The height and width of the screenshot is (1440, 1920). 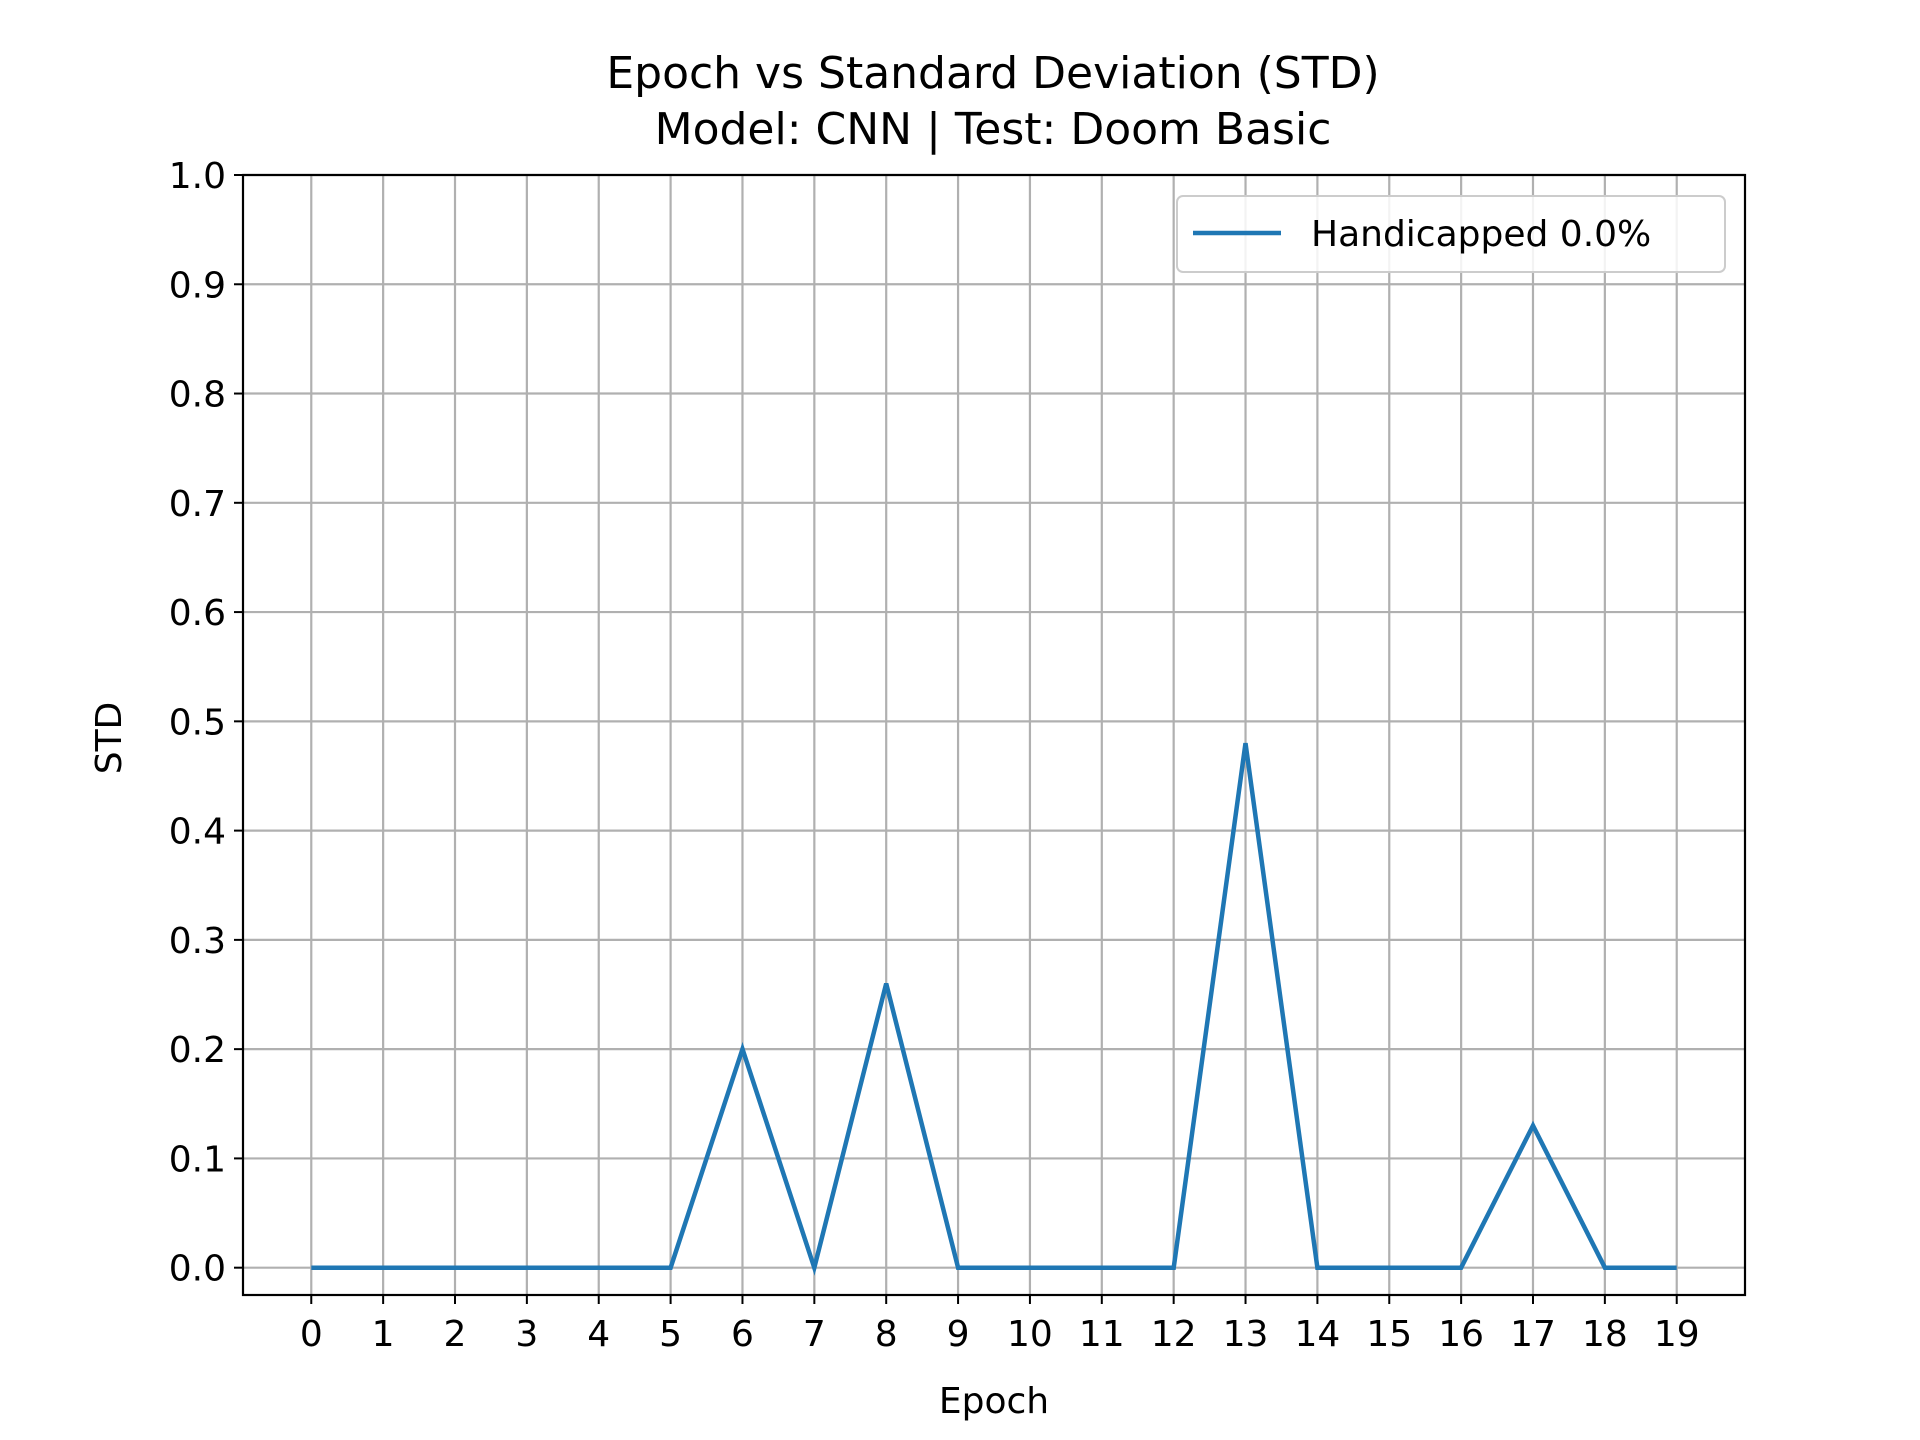 What do you see at coordinates (1461, 1334) in the screenshot?
I see `x-tick-label: 16` at bounding box center [1461, 1334].